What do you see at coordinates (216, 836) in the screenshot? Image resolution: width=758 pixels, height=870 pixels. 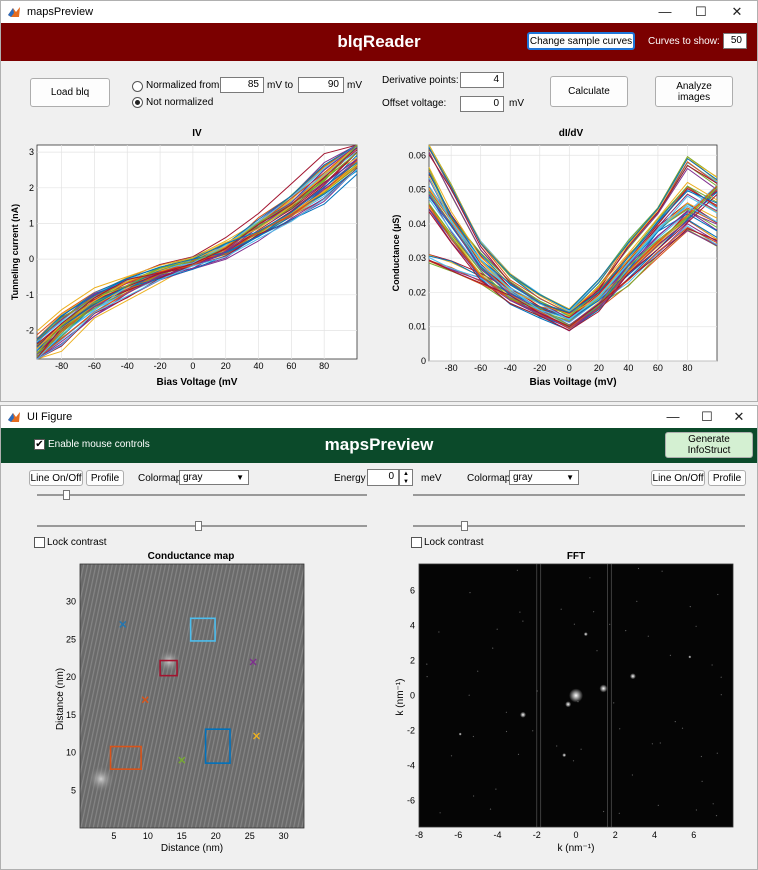 I see `cmap-xtick: 20` at bounding box center [216, 836].